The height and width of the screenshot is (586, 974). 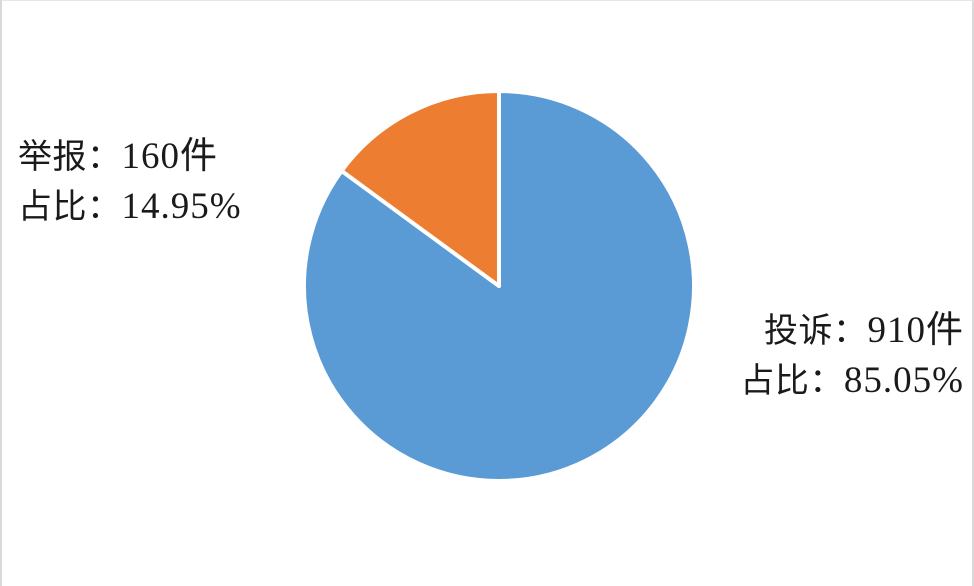 I want to click on callout-label-complaints: 投诉：910件 占比：85.05%, so click(x=852, y=356).